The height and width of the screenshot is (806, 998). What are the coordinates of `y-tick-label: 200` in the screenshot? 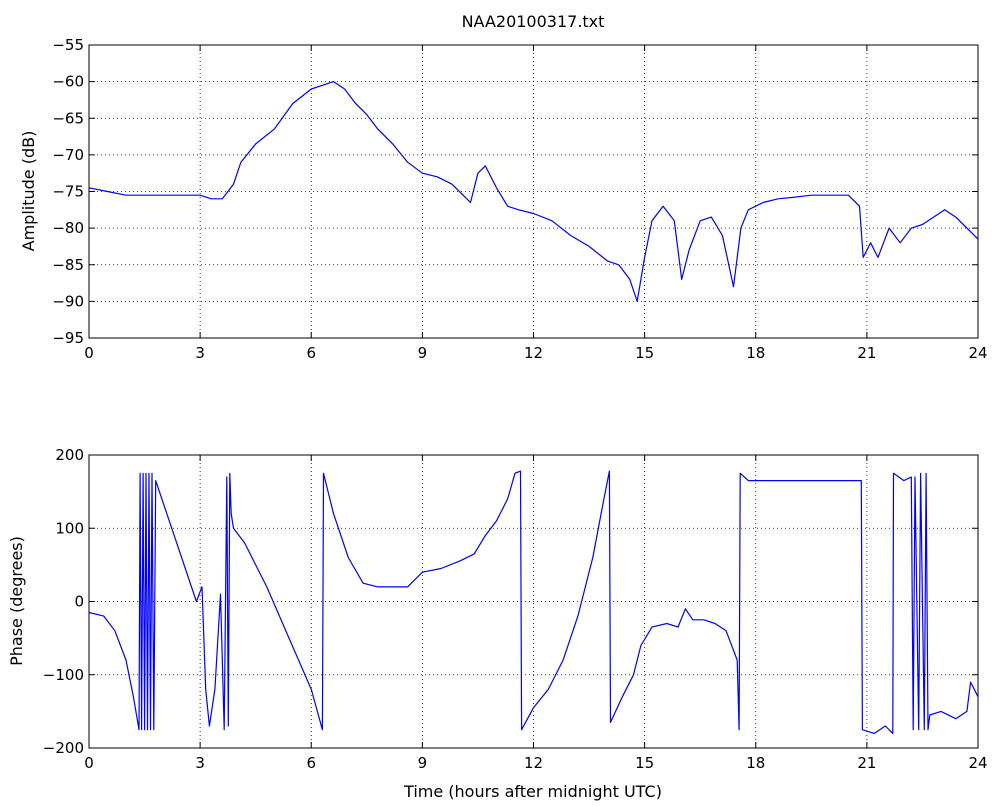 It's located at (69, 455).